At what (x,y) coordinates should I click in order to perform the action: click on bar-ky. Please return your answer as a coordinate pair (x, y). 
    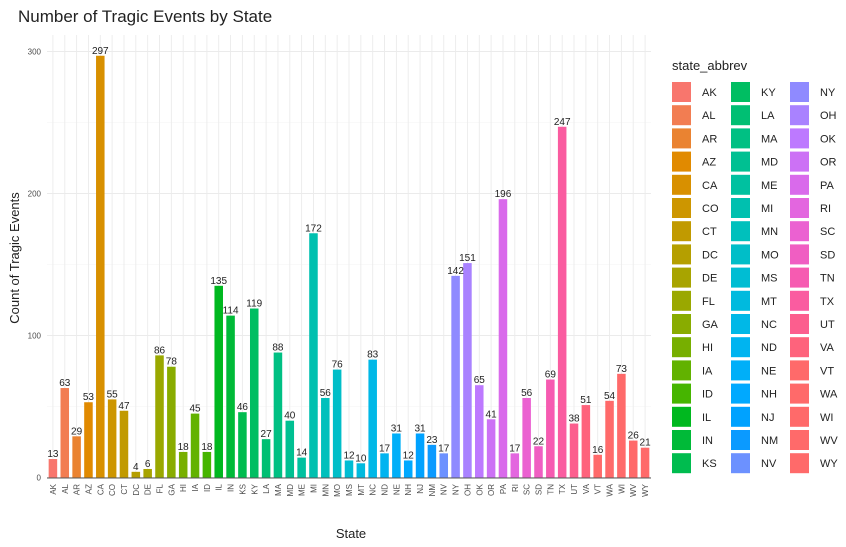
    Looking at the image, I should click on (254, 393).